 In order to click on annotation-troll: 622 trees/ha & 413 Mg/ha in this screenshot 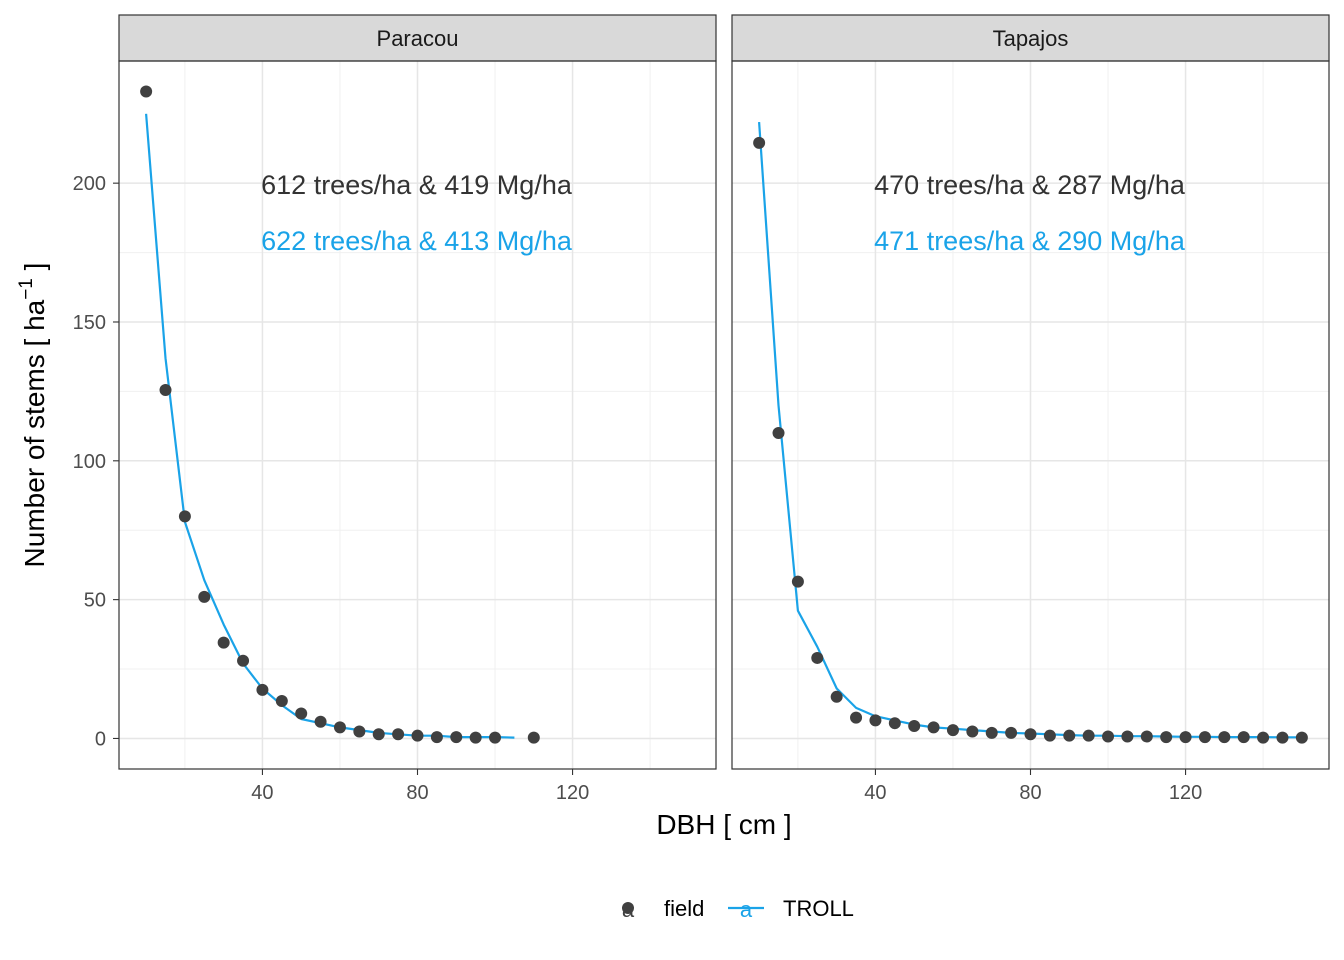, I will do `click(417, 241)`.